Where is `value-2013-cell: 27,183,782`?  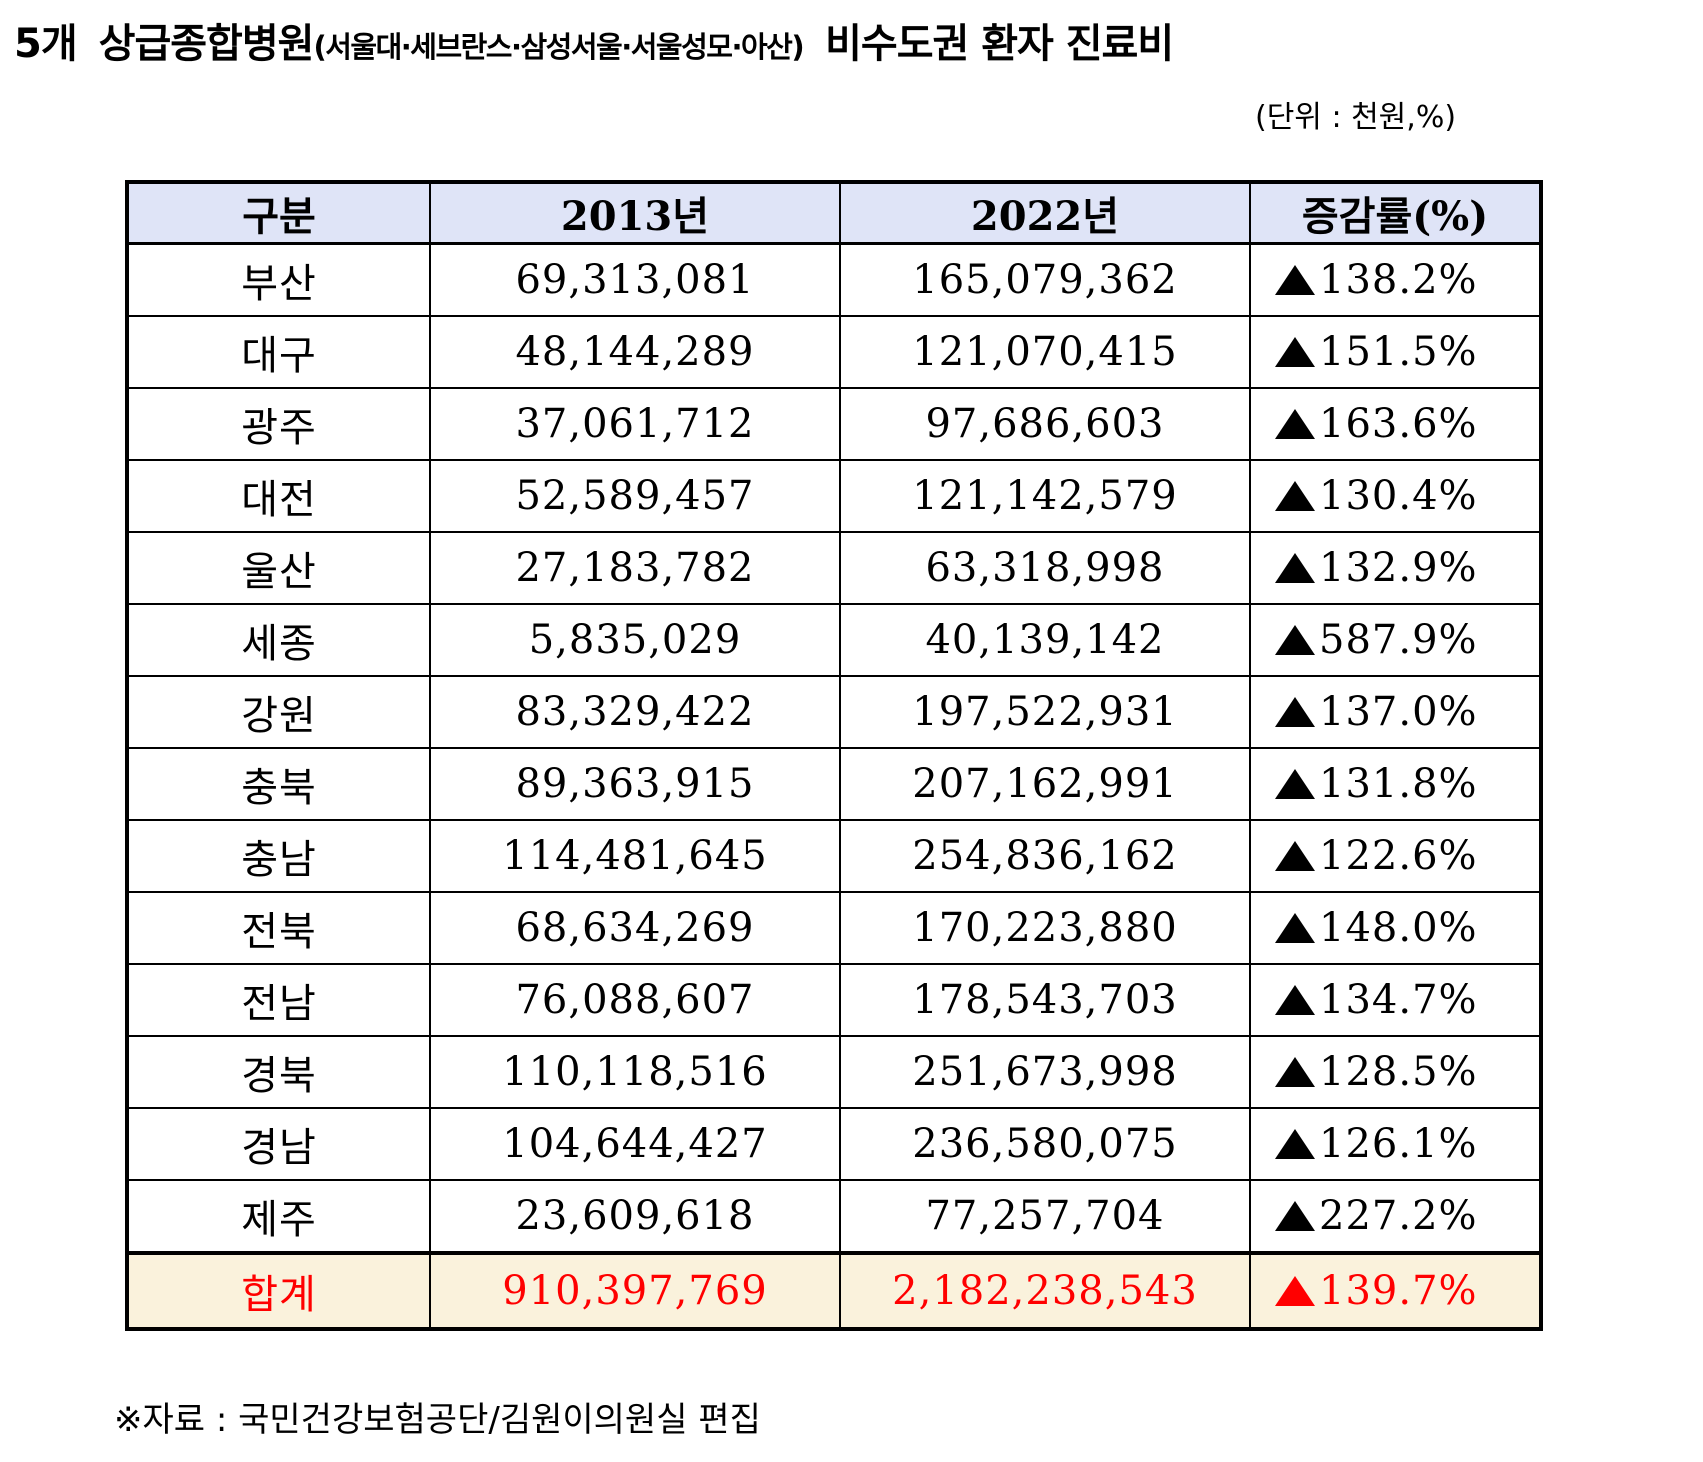
value-2013-cell: 27,183,782 is located at coordinates (635, 568).